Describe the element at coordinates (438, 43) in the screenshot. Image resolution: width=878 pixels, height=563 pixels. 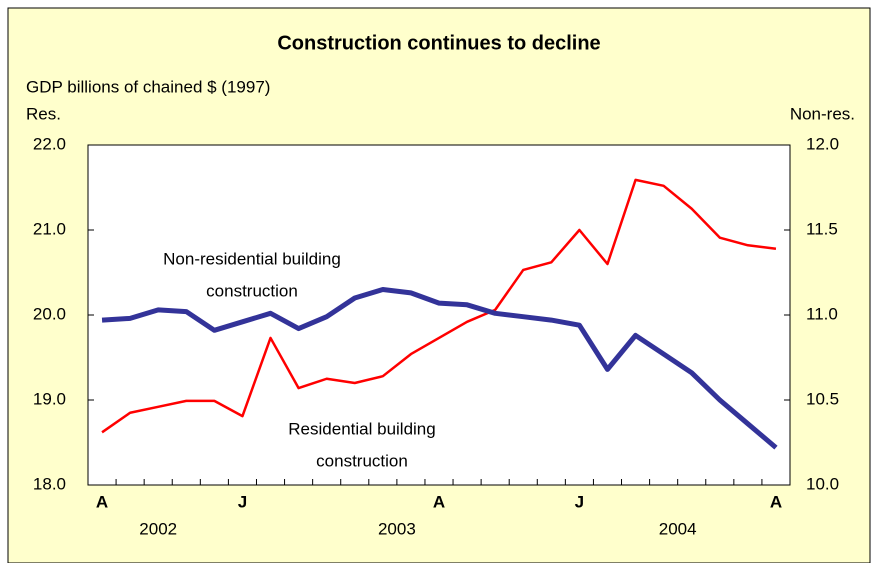
I see `chart-title: Construction continues to decline` at that location.